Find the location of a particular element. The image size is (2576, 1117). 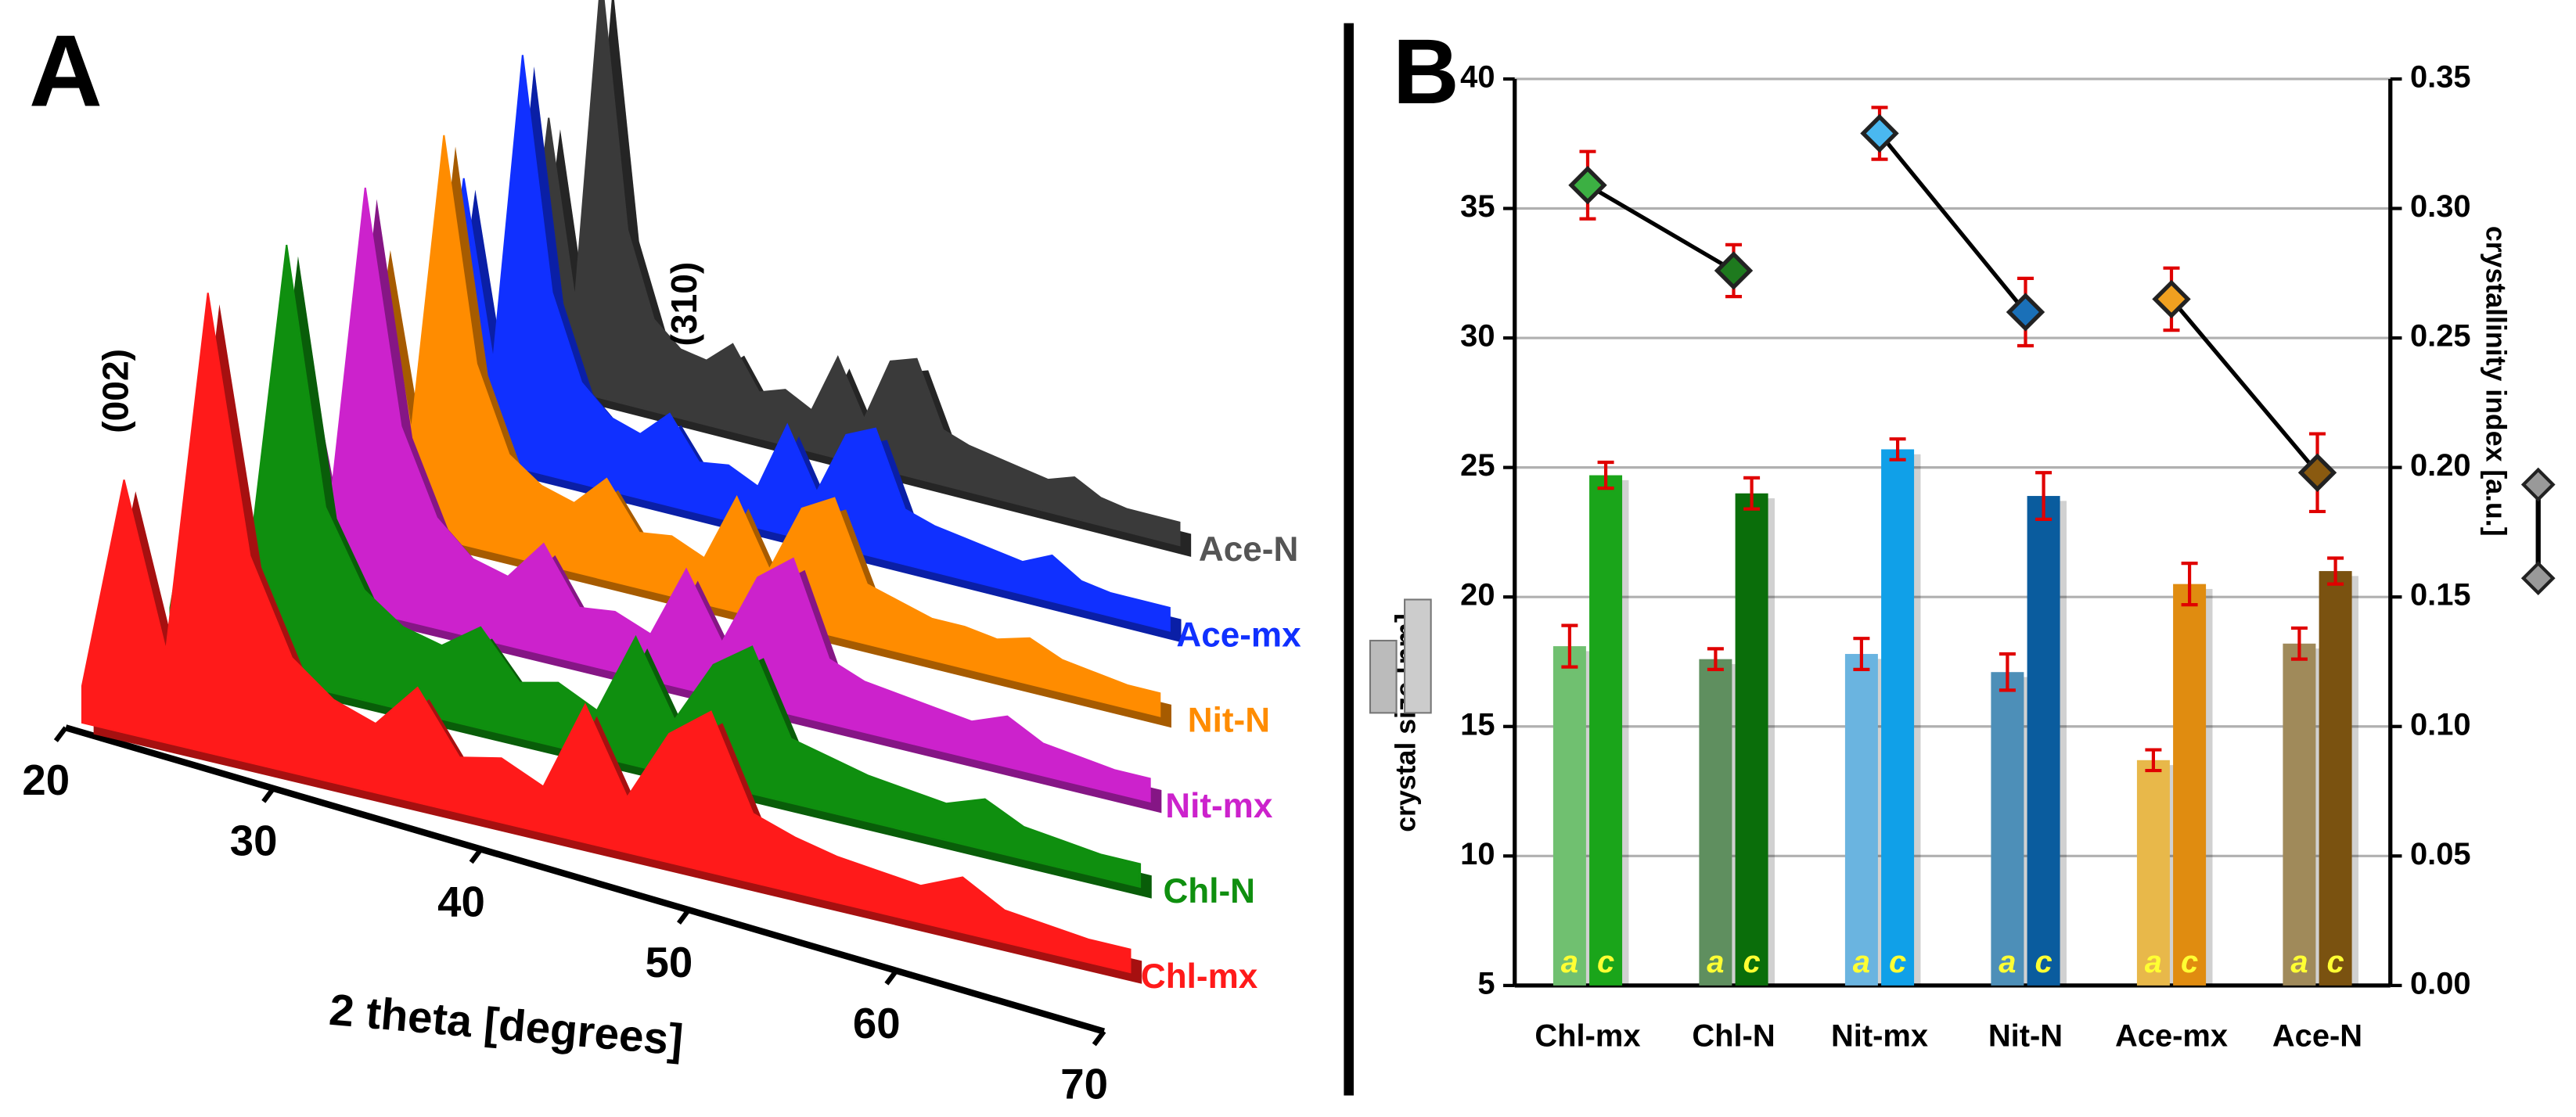

series-label: Ace-mx is located at coordinates (1239, 635).